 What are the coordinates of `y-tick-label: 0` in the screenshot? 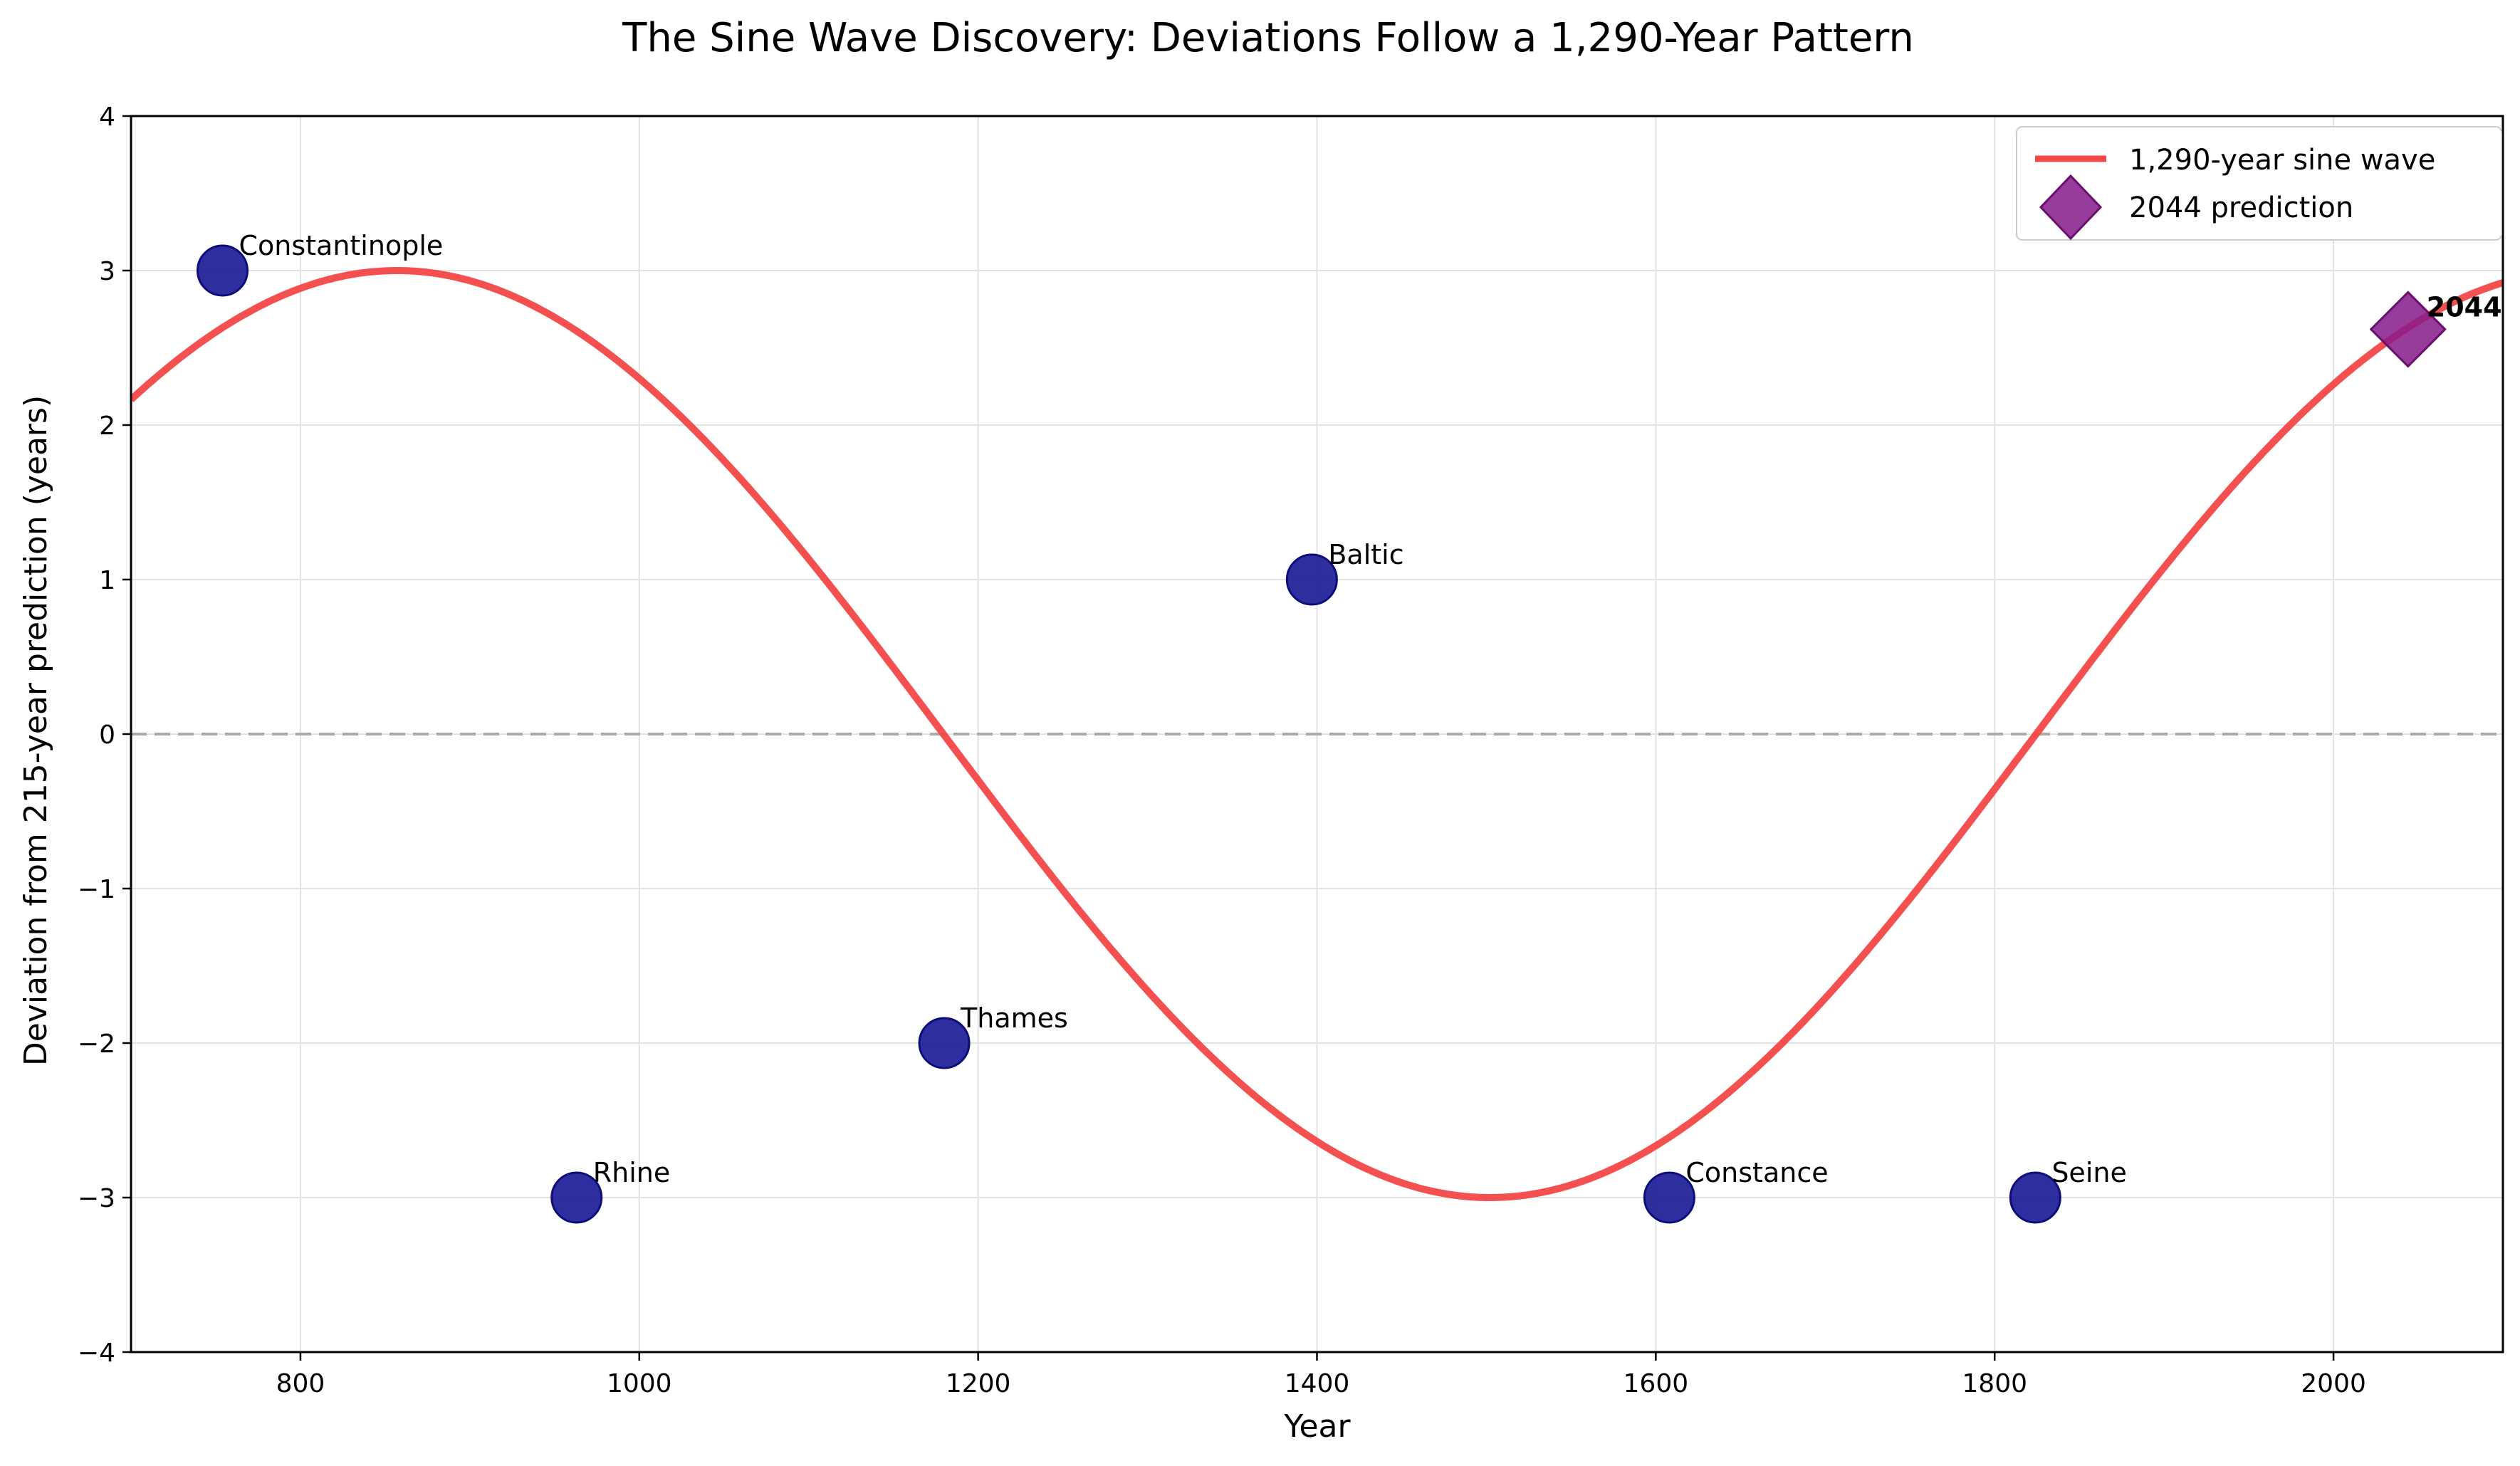 It's located at (107, 736).